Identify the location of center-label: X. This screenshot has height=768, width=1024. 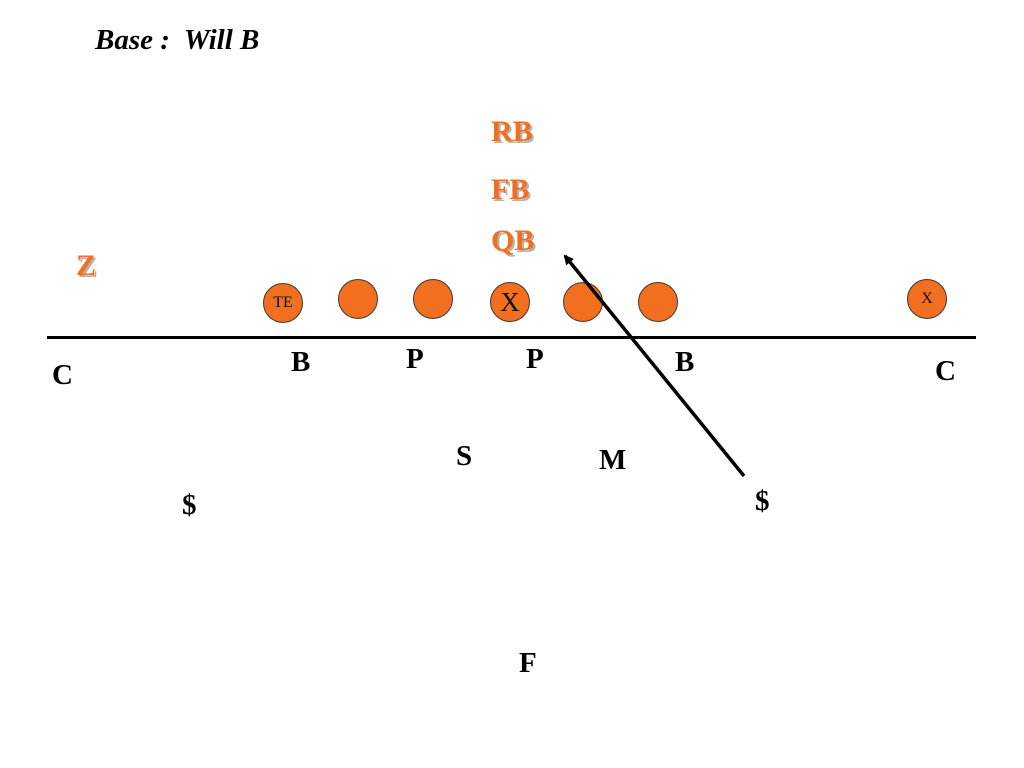
(510, 301).